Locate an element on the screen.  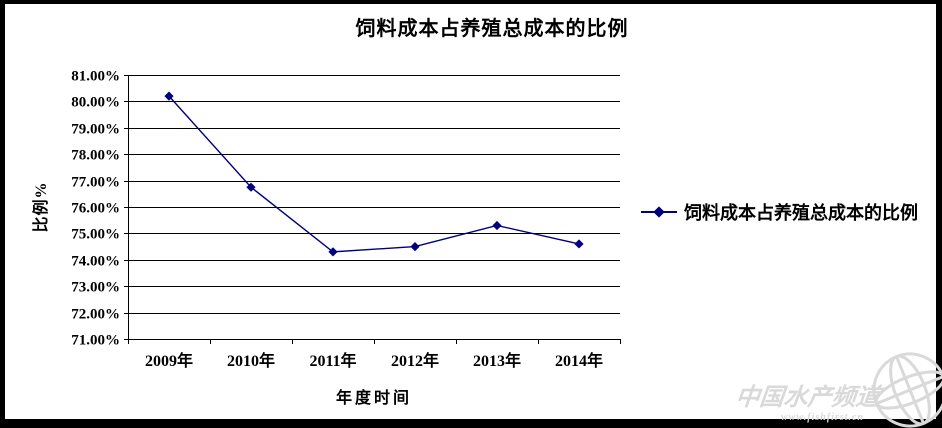
diamond-icon is located at coordinates (659, 212).